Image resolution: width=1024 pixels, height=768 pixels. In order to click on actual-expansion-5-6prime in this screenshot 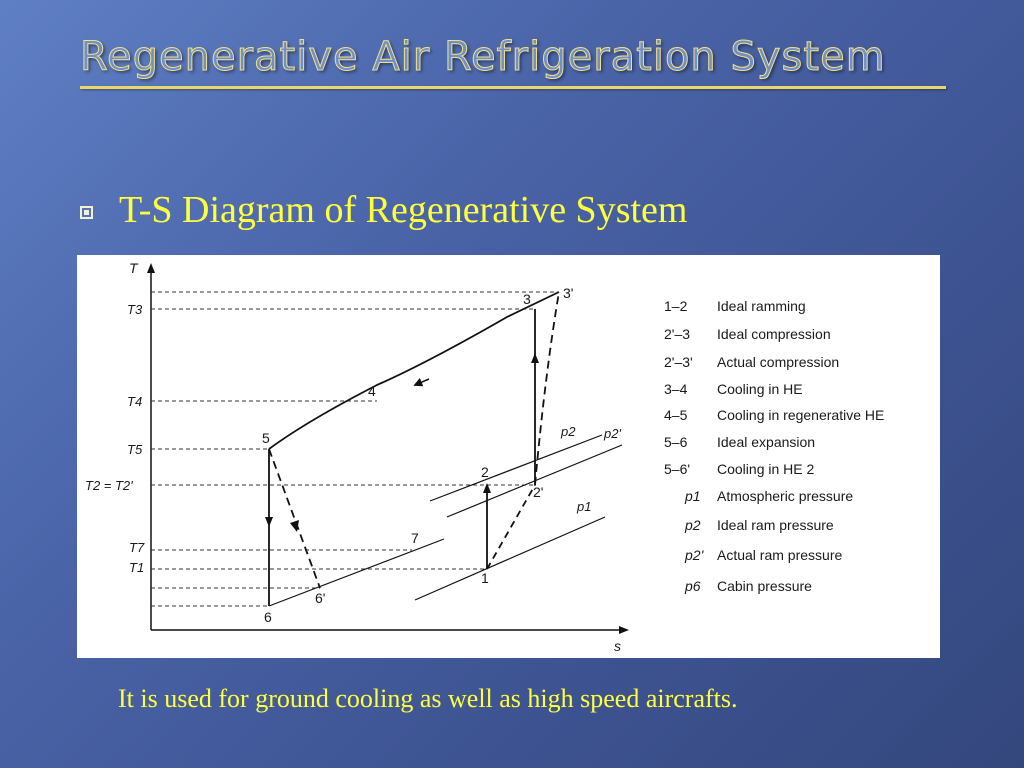, I will do `click(294, 518)`.